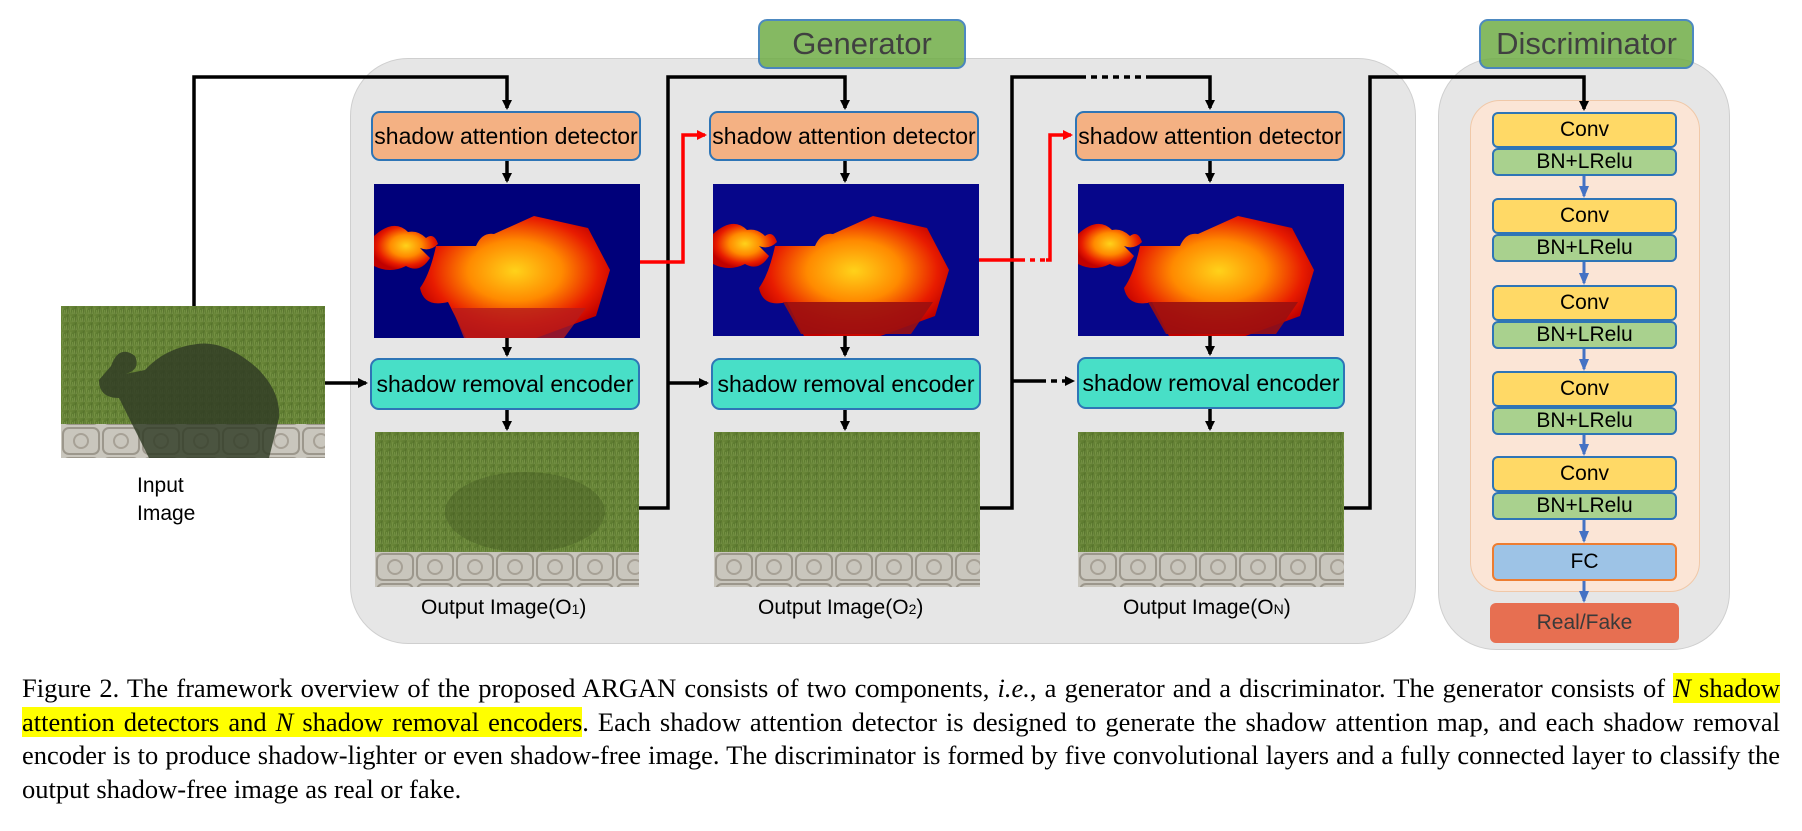 This screenshot has width=1802, height=831. I want to click on input-image, so click(193, 382).